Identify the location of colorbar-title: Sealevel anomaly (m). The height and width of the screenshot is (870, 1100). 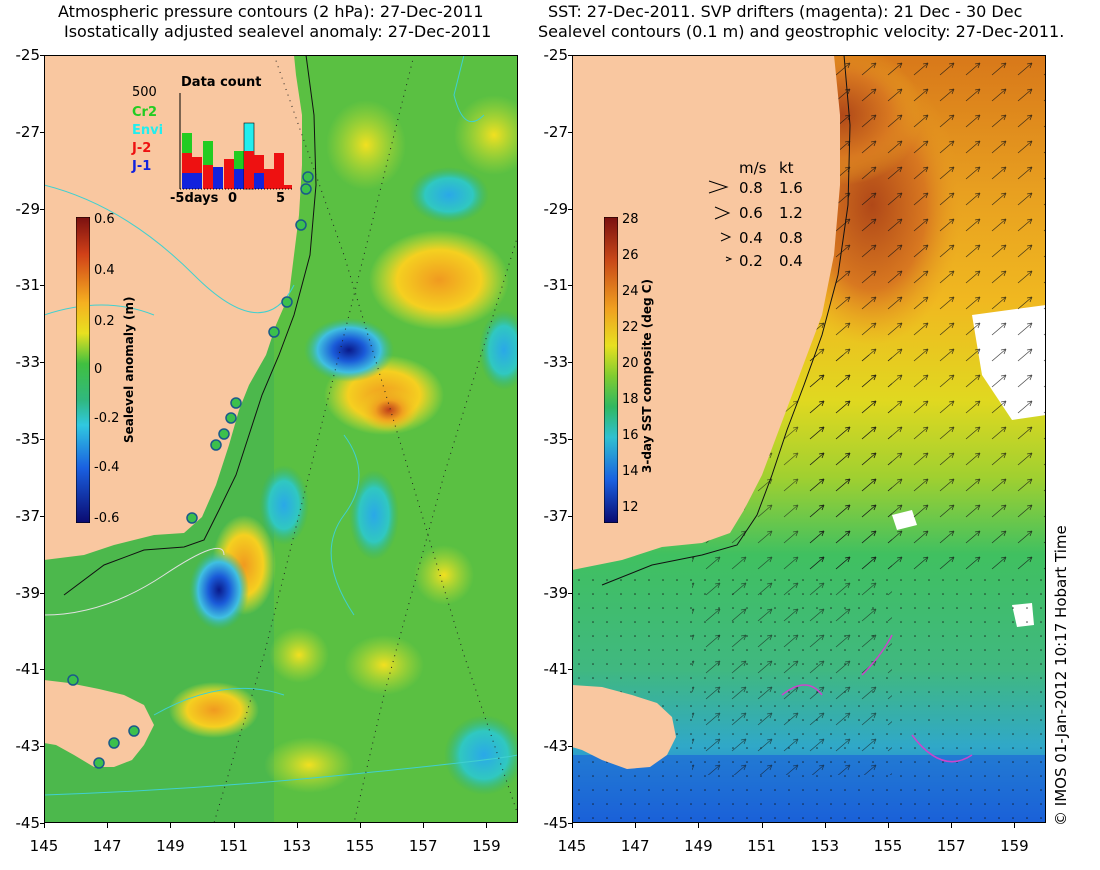
(129, 369).